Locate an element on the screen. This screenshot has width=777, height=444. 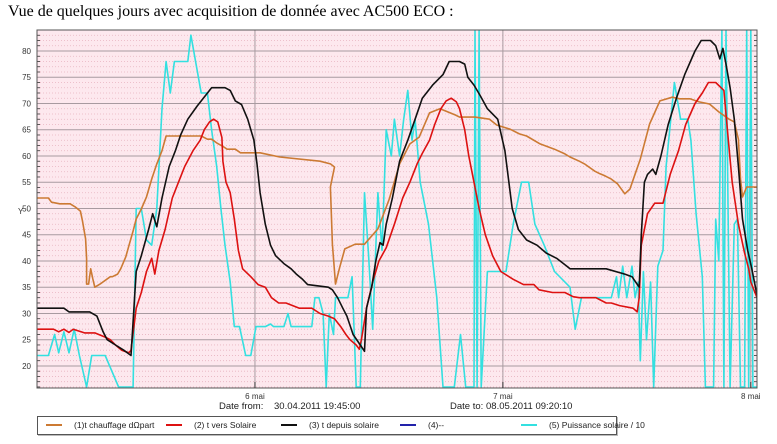
legend-item-3: (3) t depuis solaire is located at coordinates (330, 425).